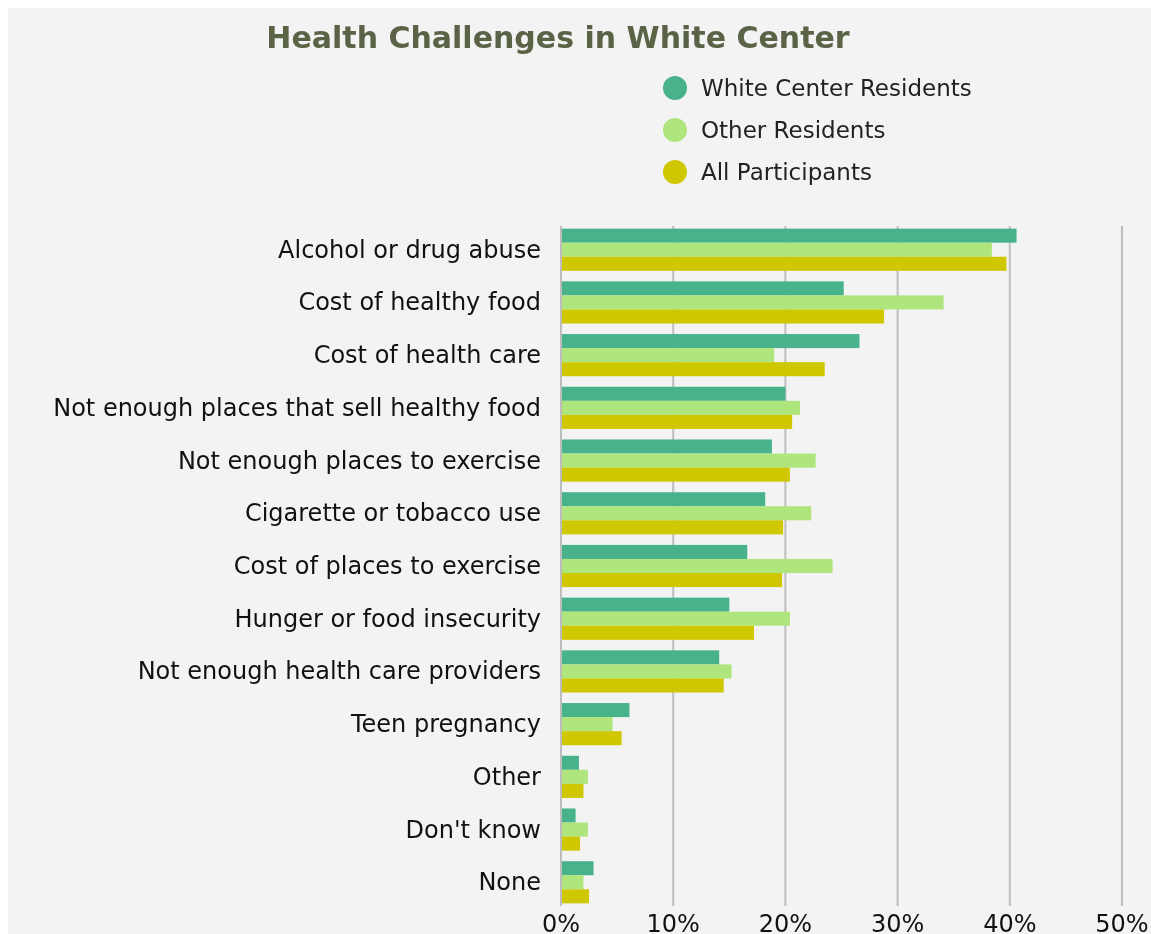 This screenshot has width=1151, height=934. Describe the element at coordinates (1010, 922) in the screenshot. I see `x-tick-label: 40%` at that location.